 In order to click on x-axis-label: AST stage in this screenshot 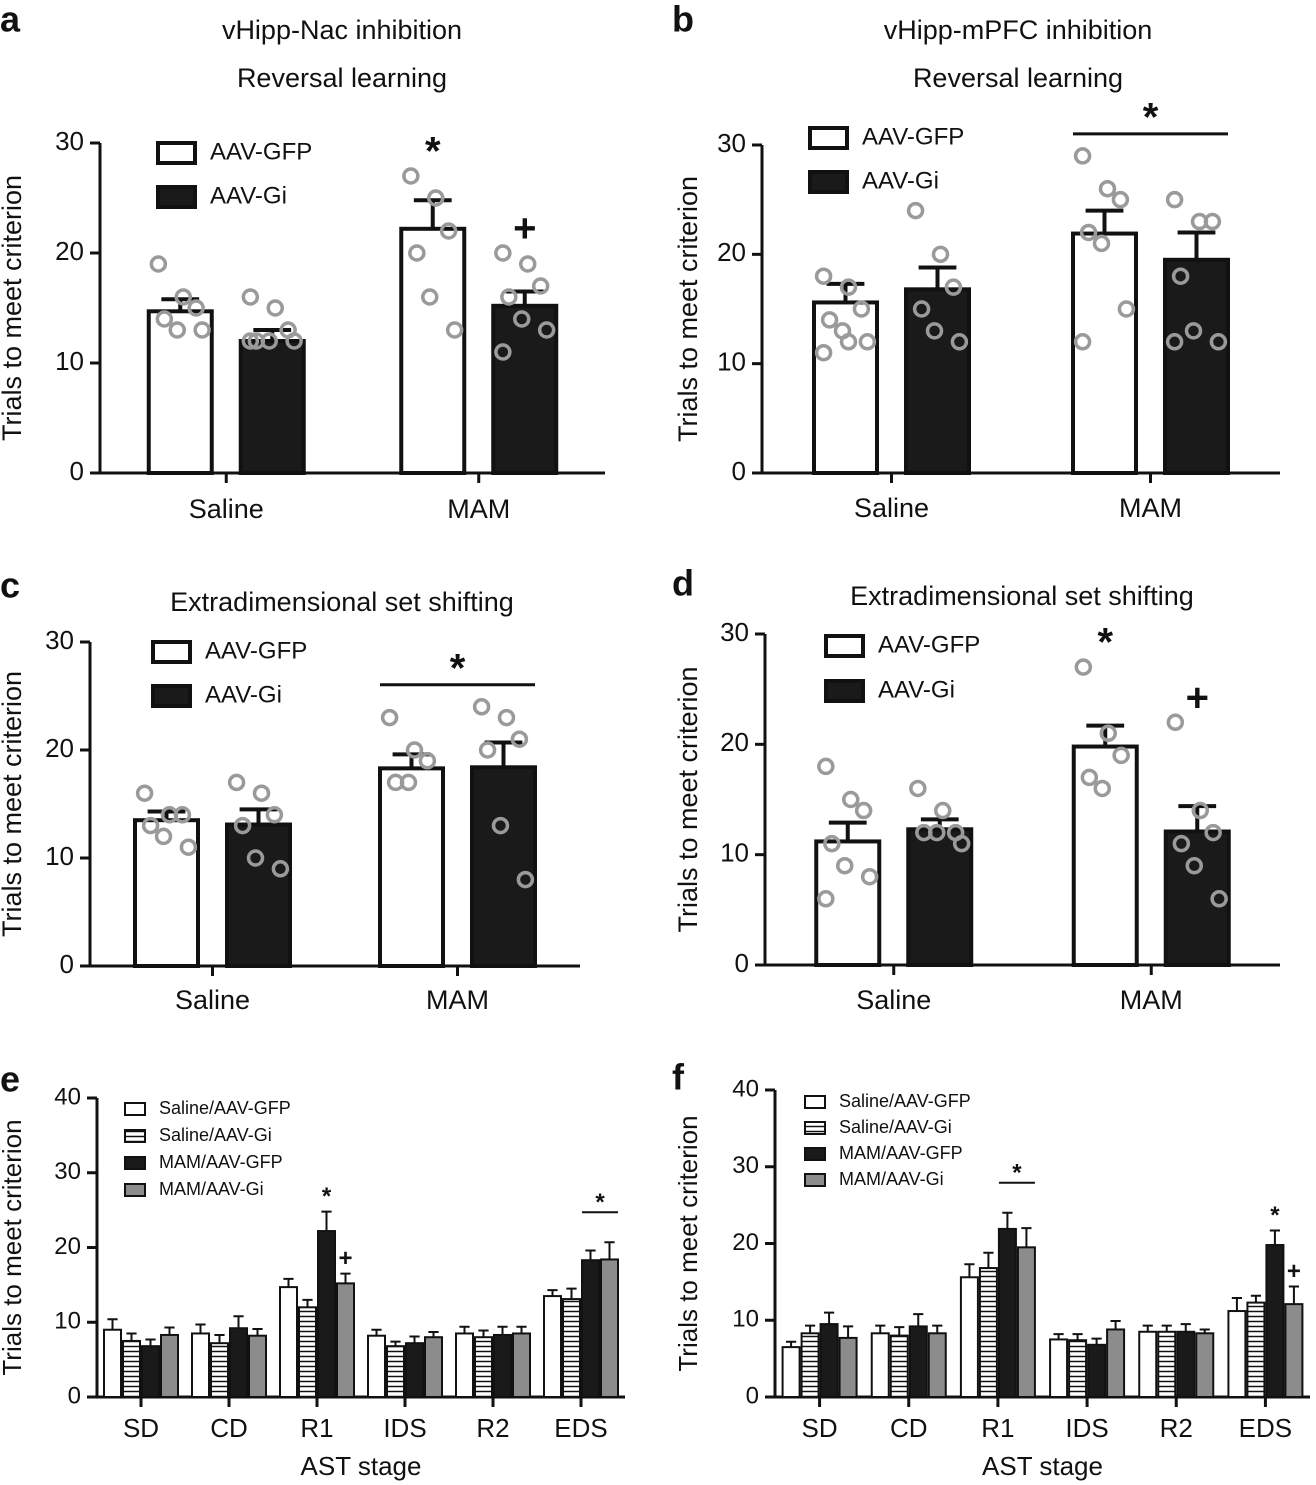, I will do `click(361, 1466)`.